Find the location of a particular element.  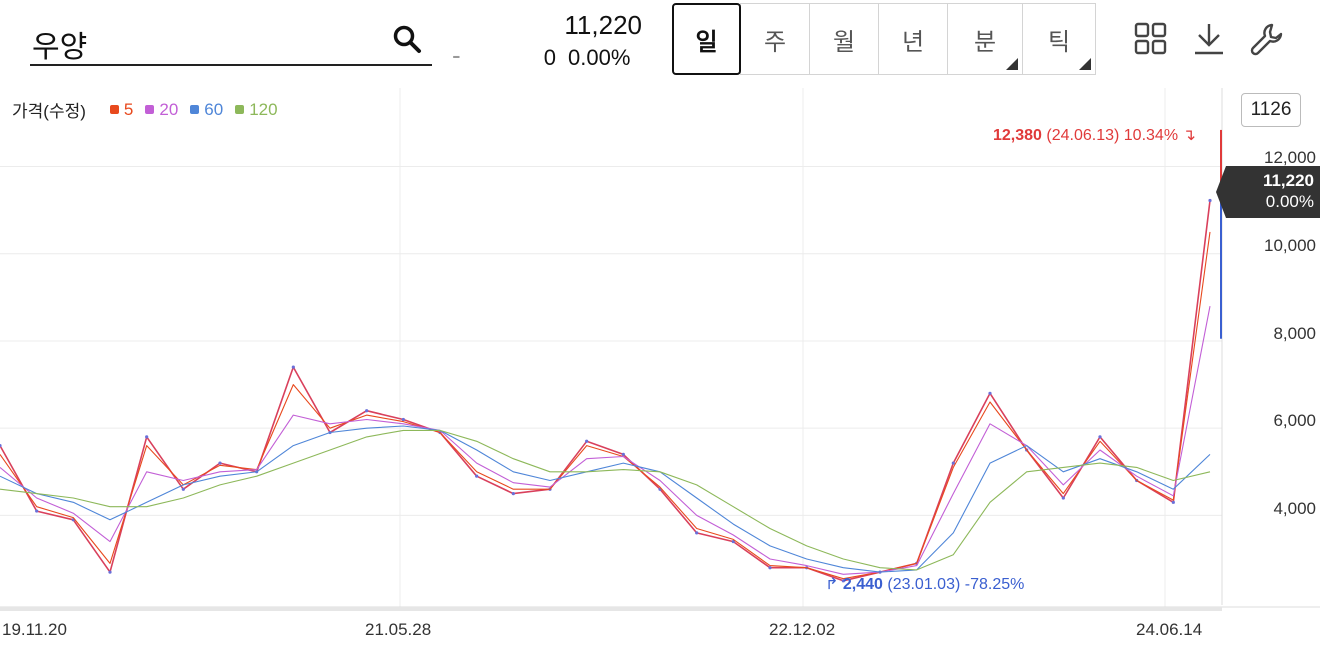

legend-item-ma120: 120 is located at coordinates (256, 109).